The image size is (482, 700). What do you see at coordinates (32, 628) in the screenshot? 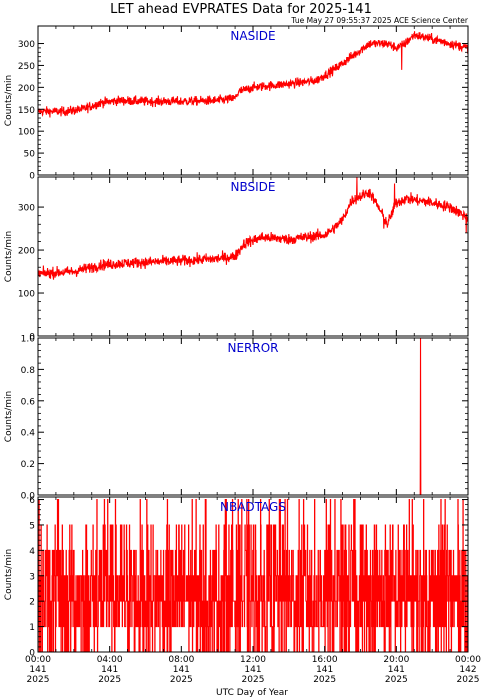
I see `y-tick-label: 1` at bounding box center [32, 628].